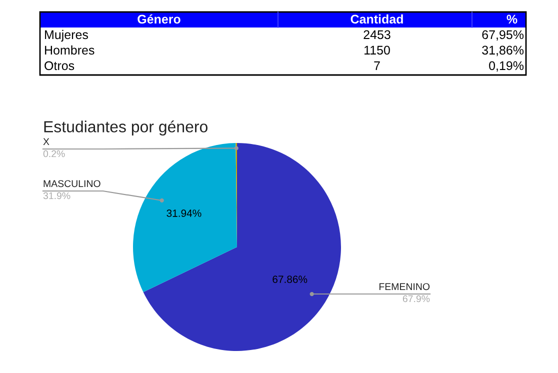  I want to click on text: 67.9%, so click(416, 298).